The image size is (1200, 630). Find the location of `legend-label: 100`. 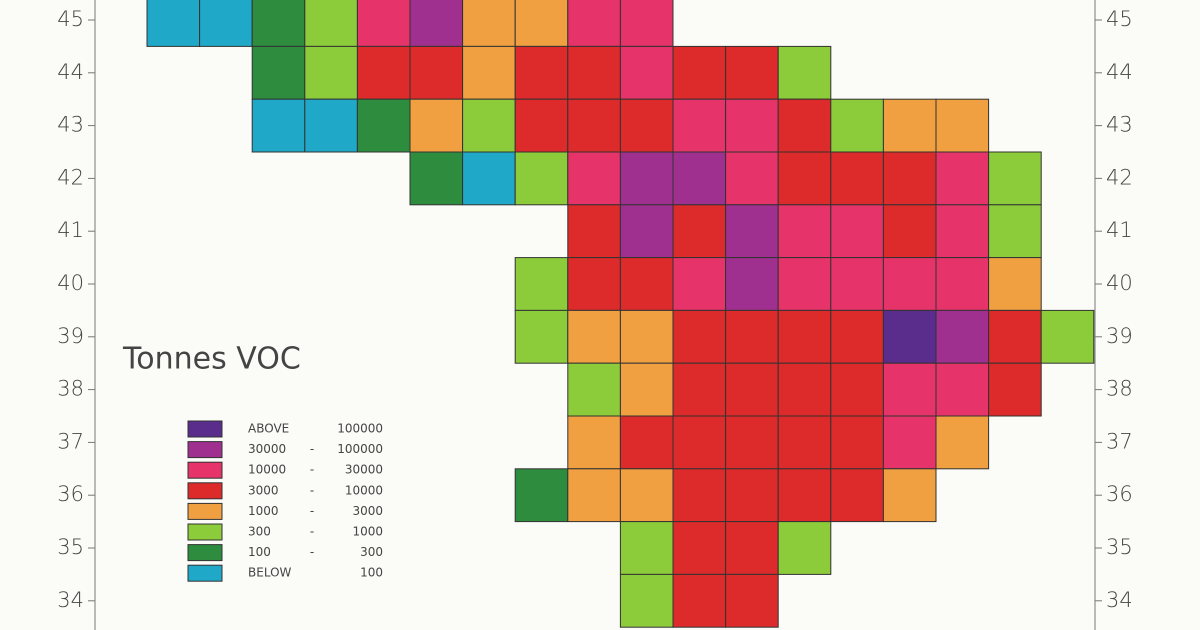

legend-label: 100 is located at coordinates (371, 573).